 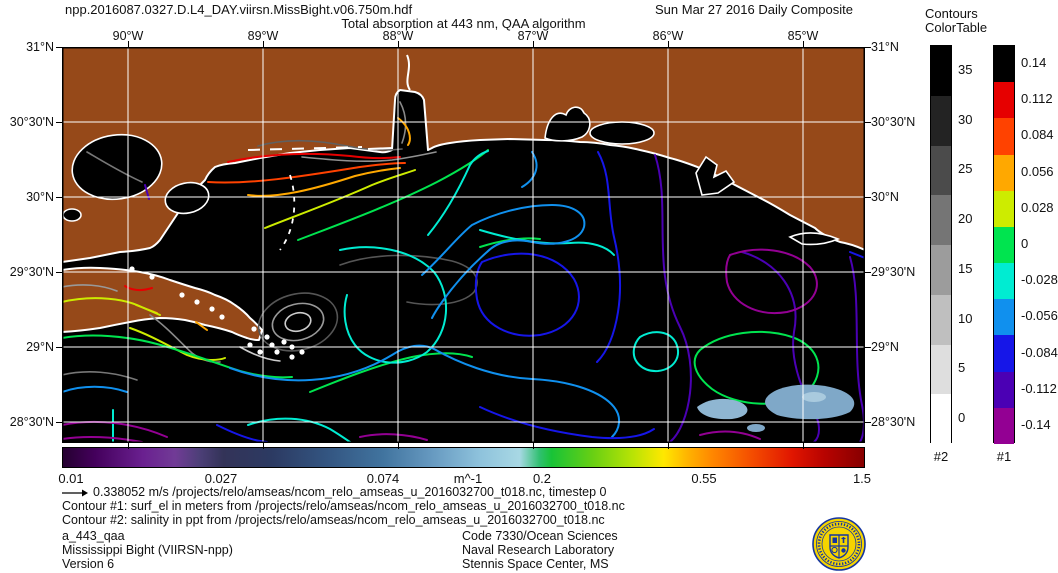 What do you see at coordinates (383, 478) in the screenshot?
I see `colorbar-tick-label: 0.074` at bounding box center [383, 478].